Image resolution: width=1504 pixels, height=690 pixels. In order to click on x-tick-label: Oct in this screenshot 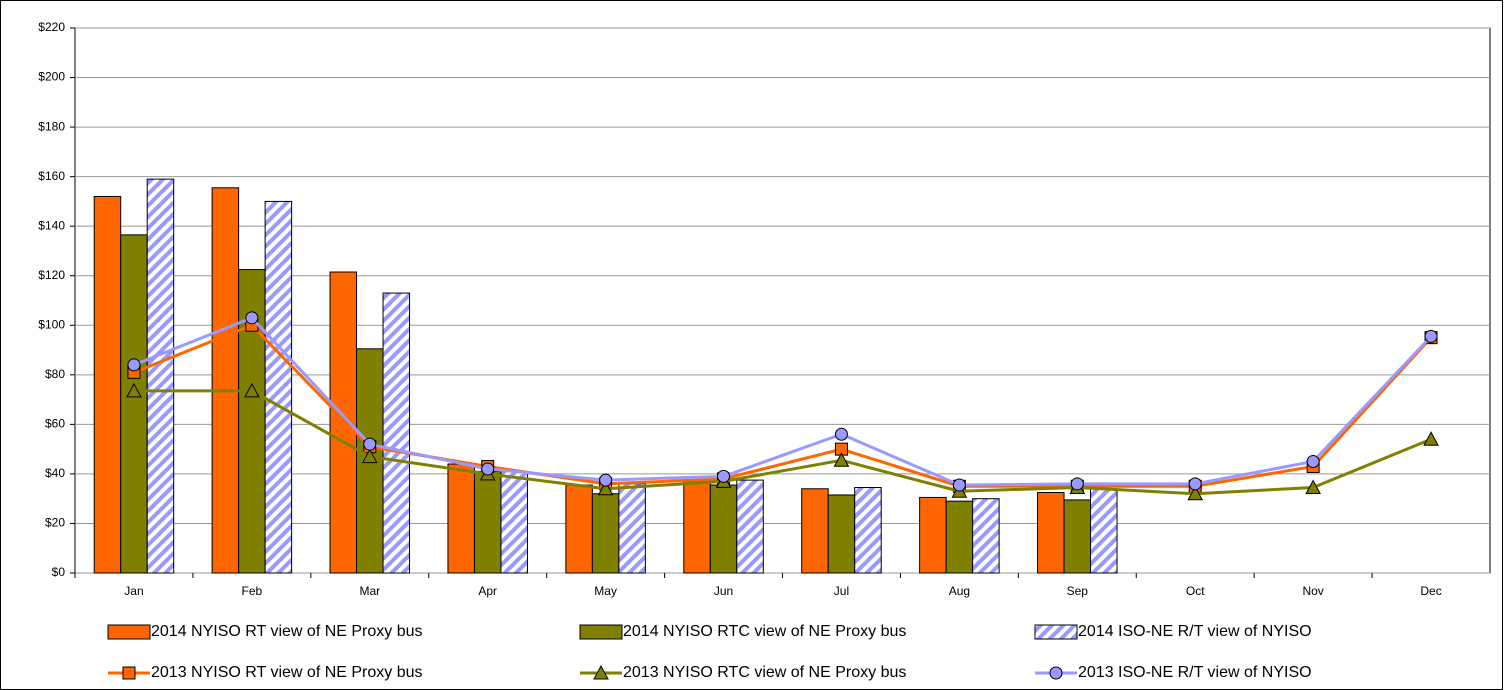, I will do `click(1195, 591)`.